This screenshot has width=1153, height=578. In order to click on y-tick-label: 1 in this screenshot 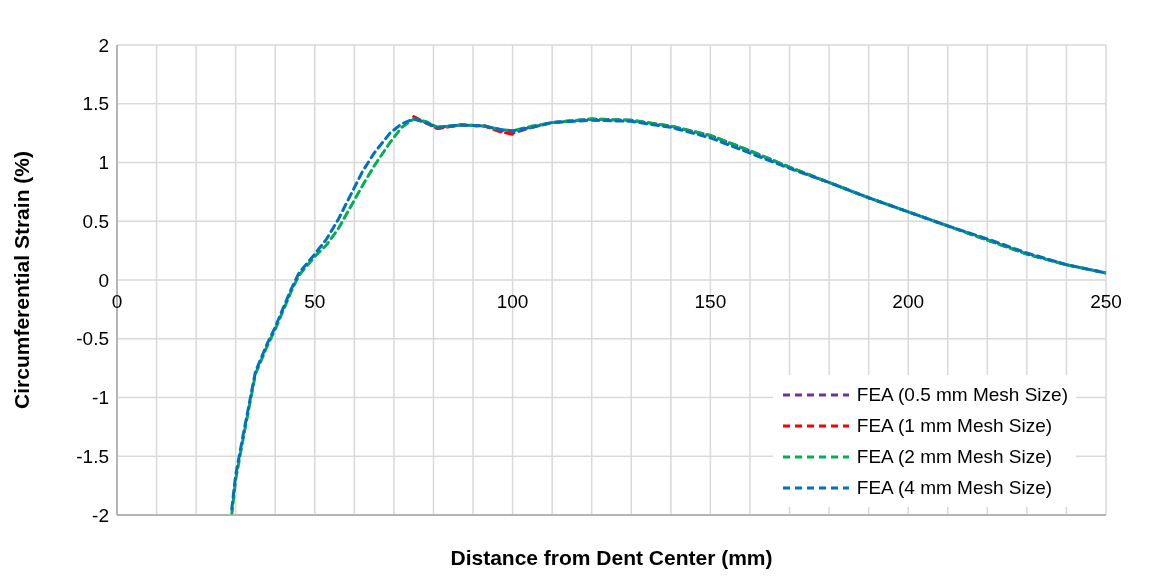, I will do `click(103, 163)`.